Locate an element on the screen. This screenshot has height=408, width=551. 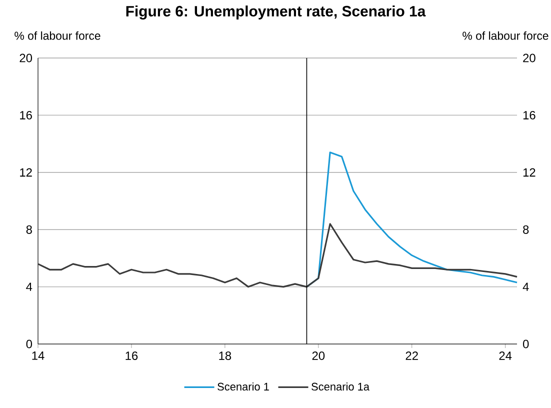
y-tick-label: 20 is located at coordinates (26, 58).